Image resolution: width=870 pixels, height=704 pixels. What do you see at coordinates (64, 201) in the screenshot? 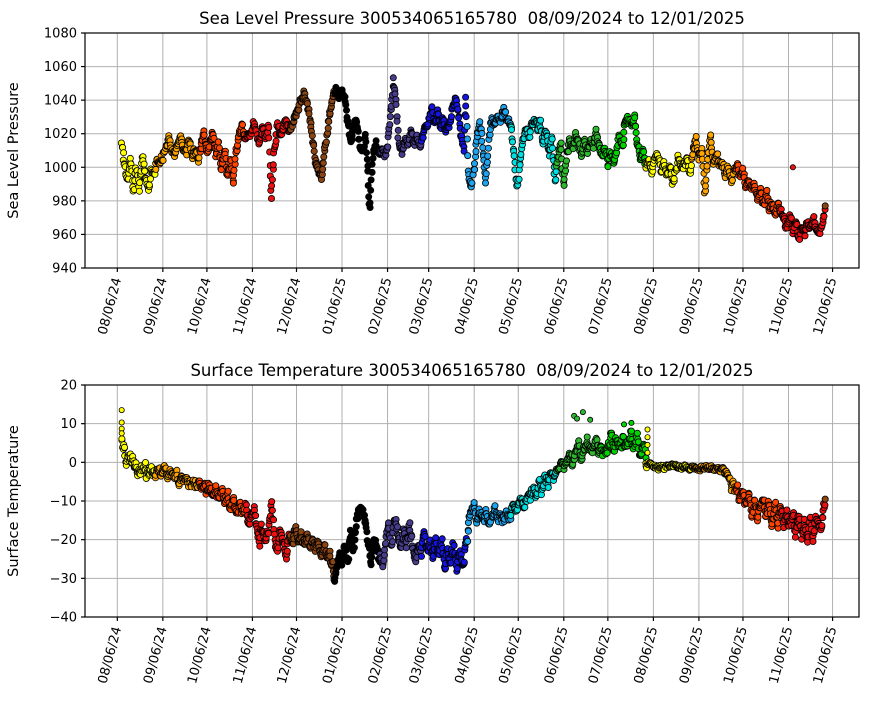
I see `y-tick-label: 980` at bounding box center [64, 201].